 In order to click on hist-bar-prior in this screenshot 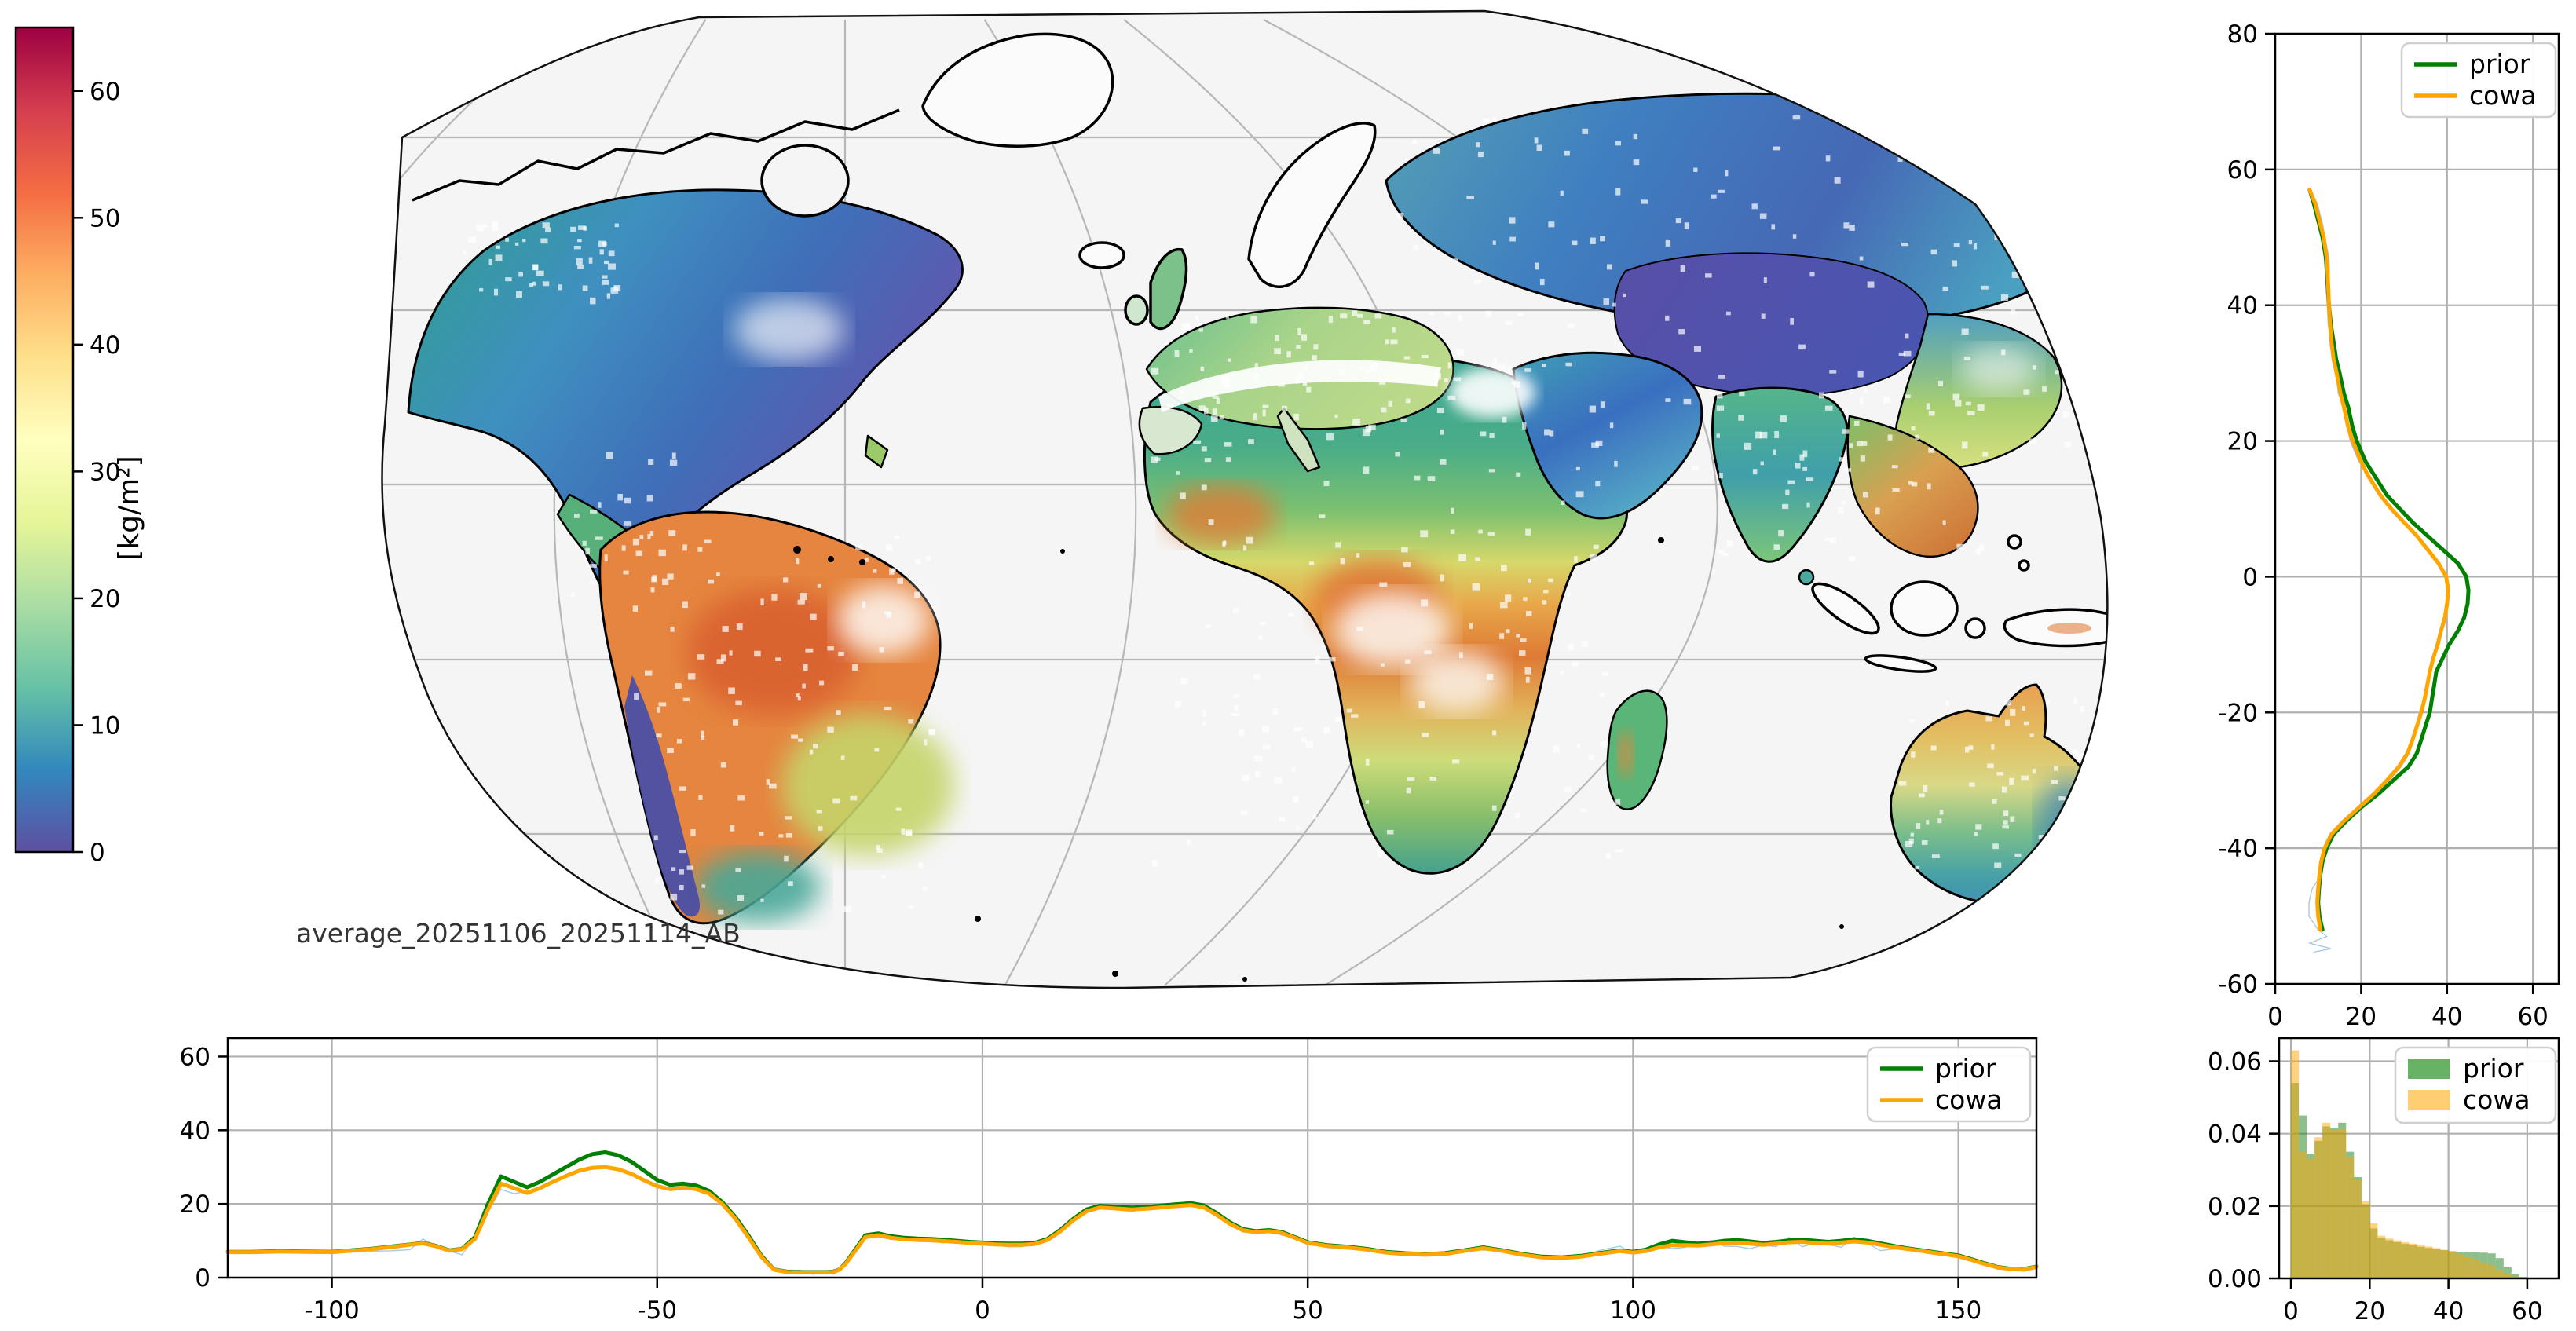, I will do `click(2515, 1276)`.